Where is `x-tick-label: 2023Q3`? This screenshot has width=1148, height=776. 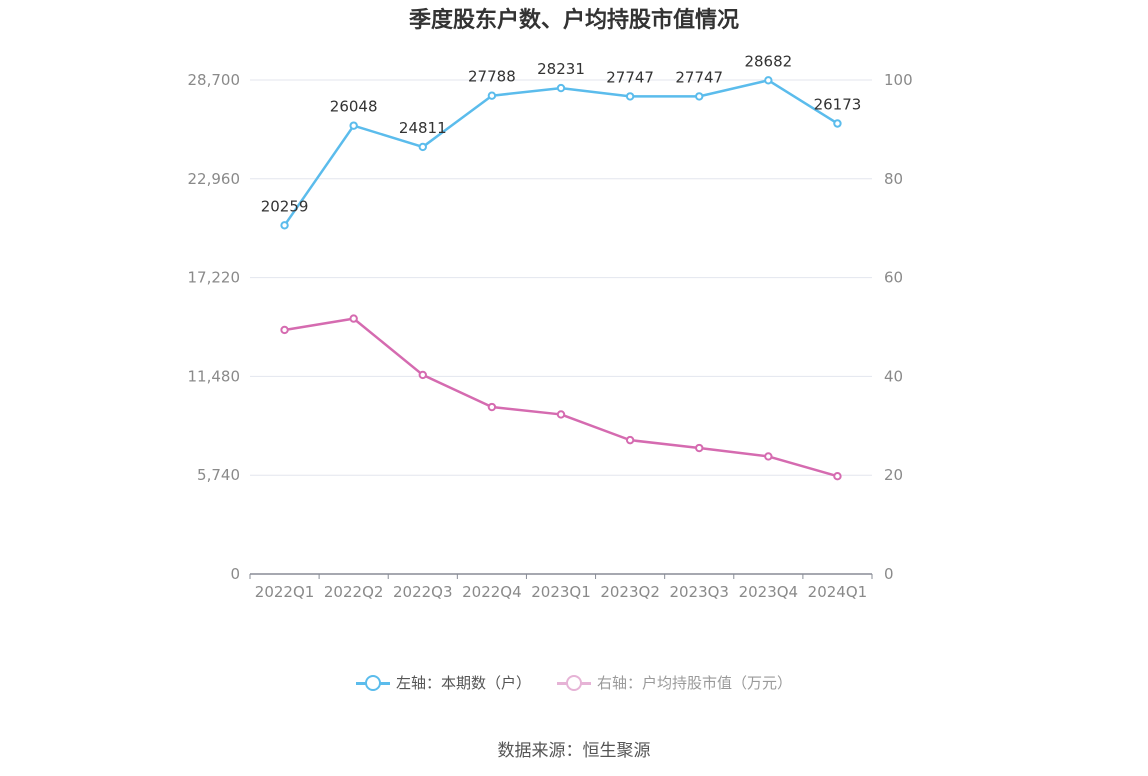 x-tick-label: 2023Q3 is located at coordinates (699, 592).